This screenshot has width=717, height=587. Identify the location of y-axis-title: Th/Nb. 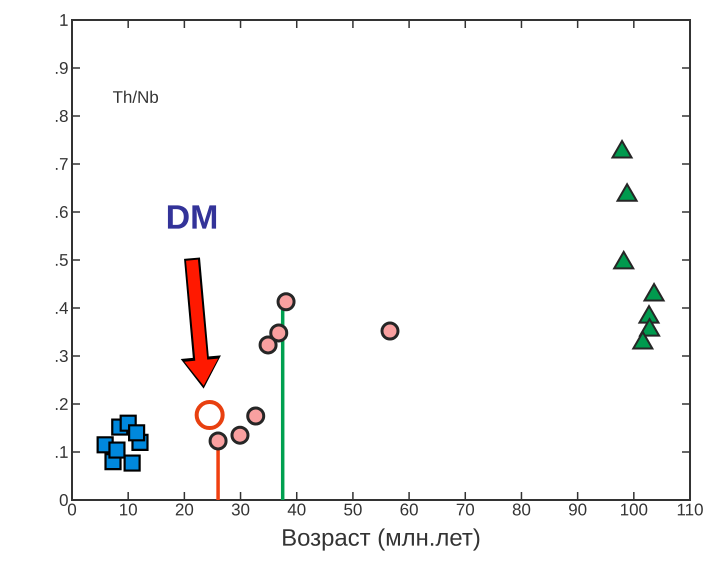
(135, 97).